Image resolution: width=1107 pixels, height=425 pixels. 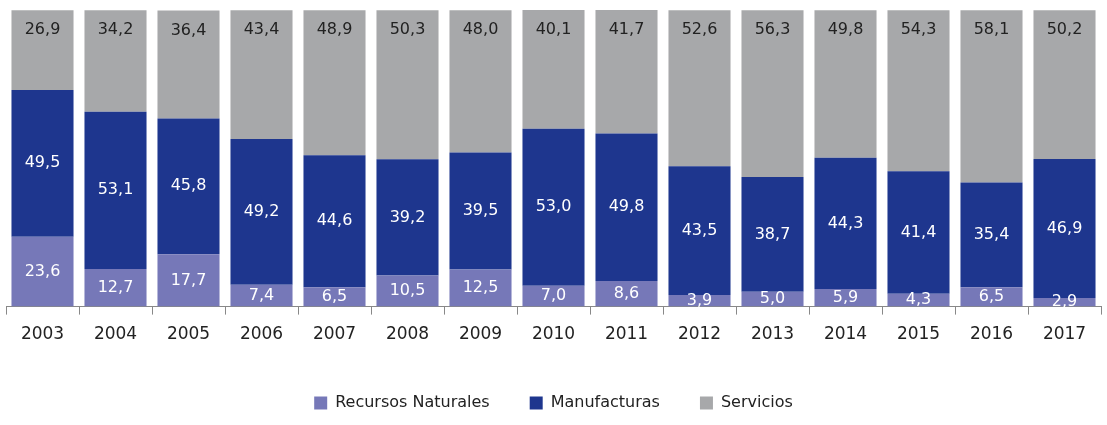 I want to click on data-label: 43,5, so click(x=699, y=229).